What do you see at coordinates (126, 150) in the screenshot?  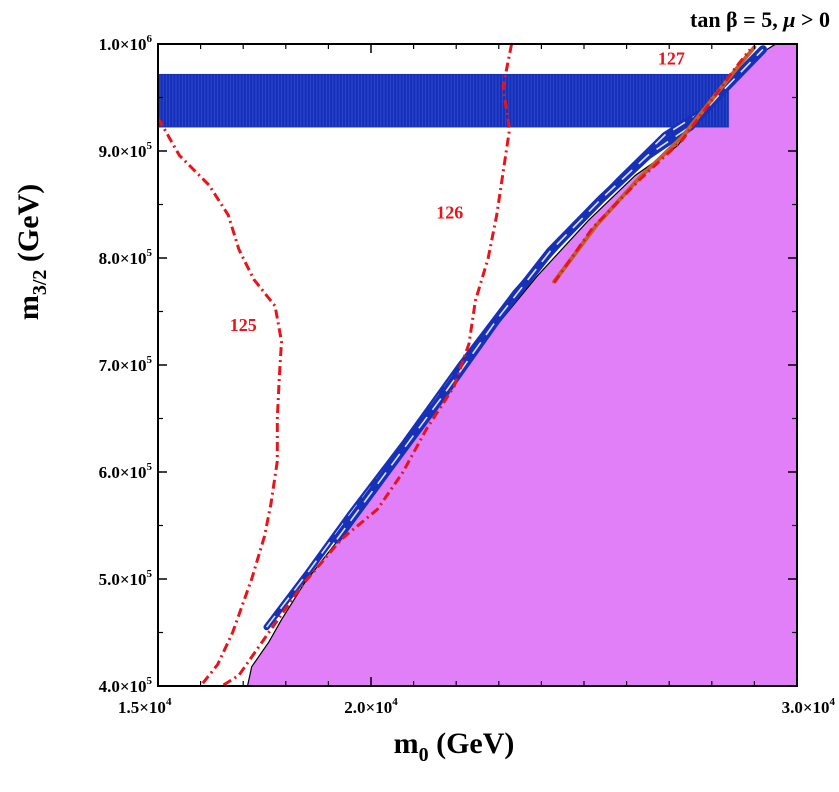 I see `y-tick-label: 9.0×10⁵` at bounding box center [126, 150].